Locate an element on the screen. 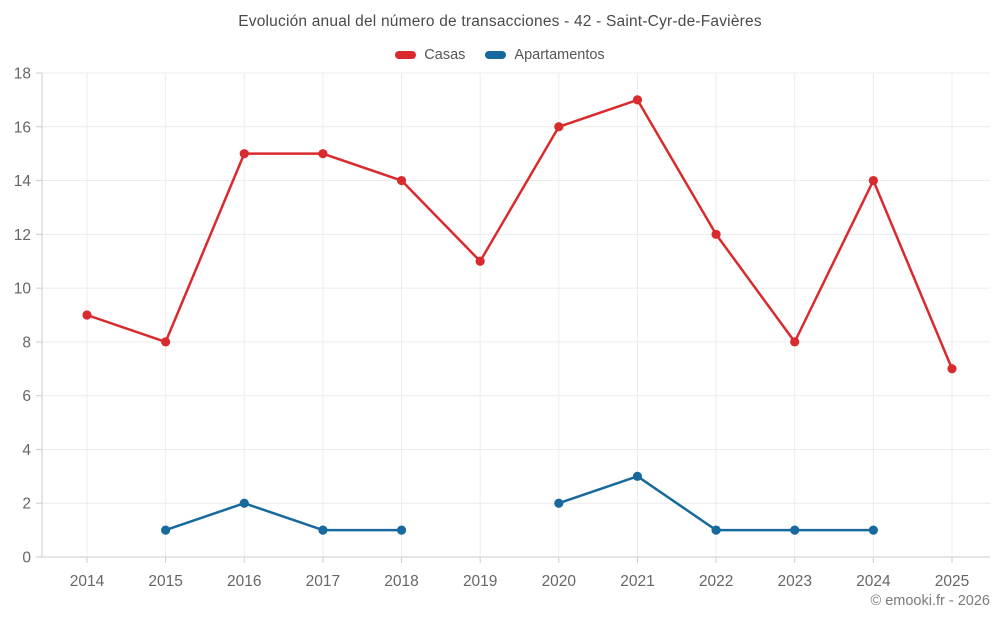 The image size is (1000, 625). x-axis-label: 2024 is located at coordinates (873, 581).